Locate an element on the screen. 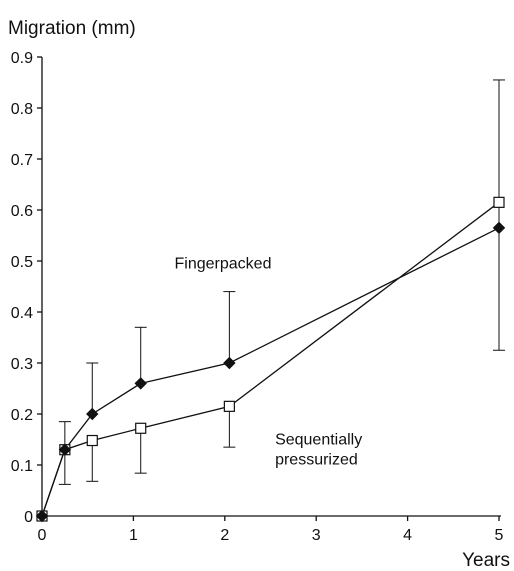 This screenshot has height=571, width=514. x-tick-label: 2 is located at coordinates (224, 535).